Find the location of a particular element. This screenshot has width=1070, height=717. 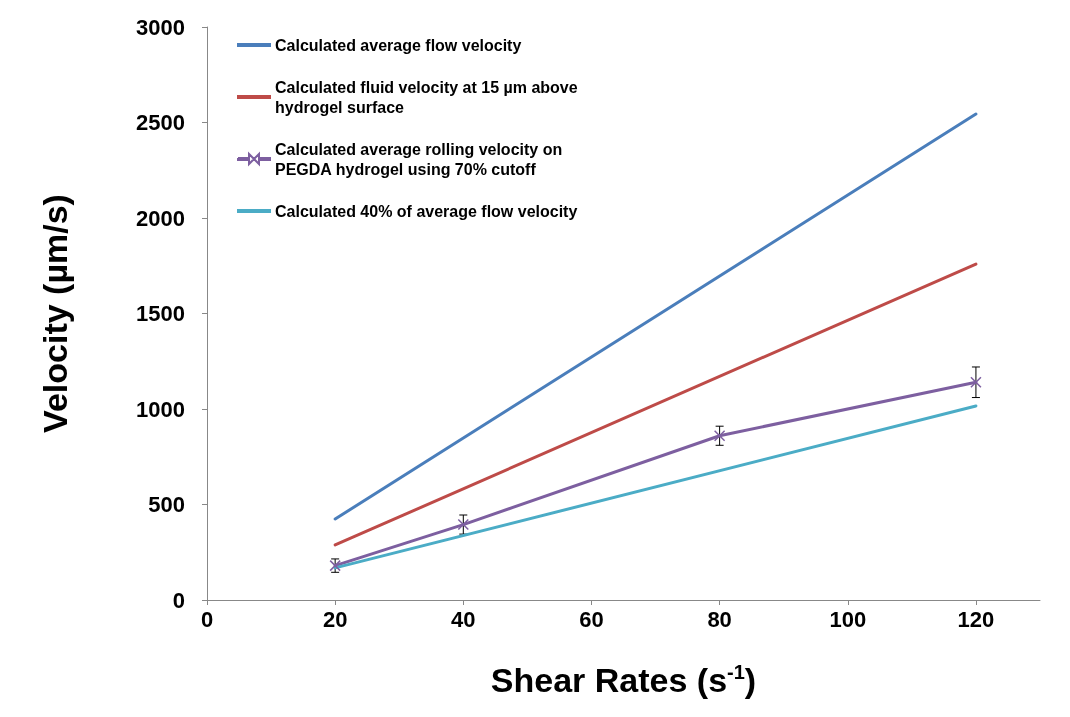

x-tick-label: 100 is located at coordinates (848, 619).